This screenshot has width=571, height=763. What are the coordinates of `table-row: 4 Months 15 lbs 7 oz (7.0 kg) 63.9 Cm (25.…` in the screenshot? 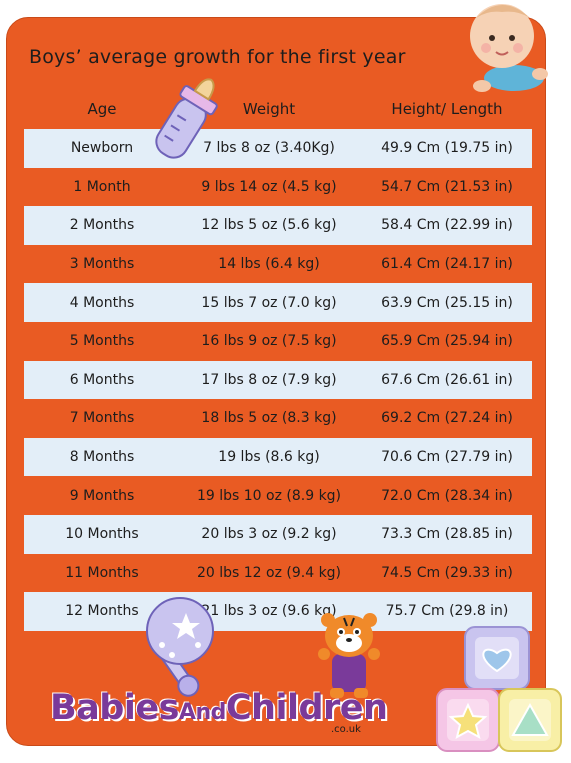 It's located at (278, 302).